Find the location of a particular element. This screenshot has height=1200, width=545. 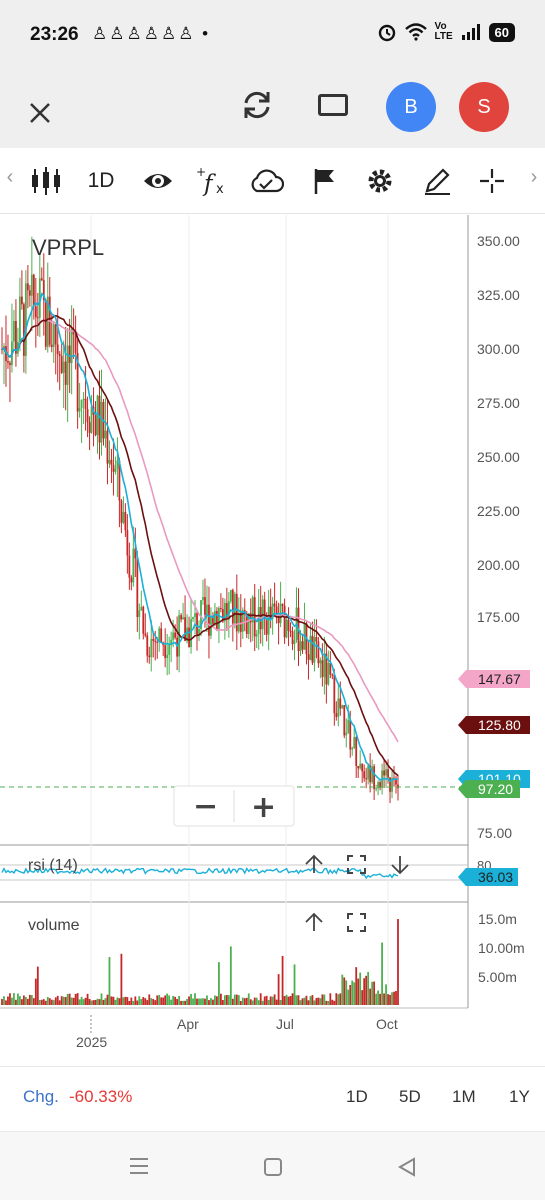

price-tick: 225.00 is located at coordinates (498, 511).